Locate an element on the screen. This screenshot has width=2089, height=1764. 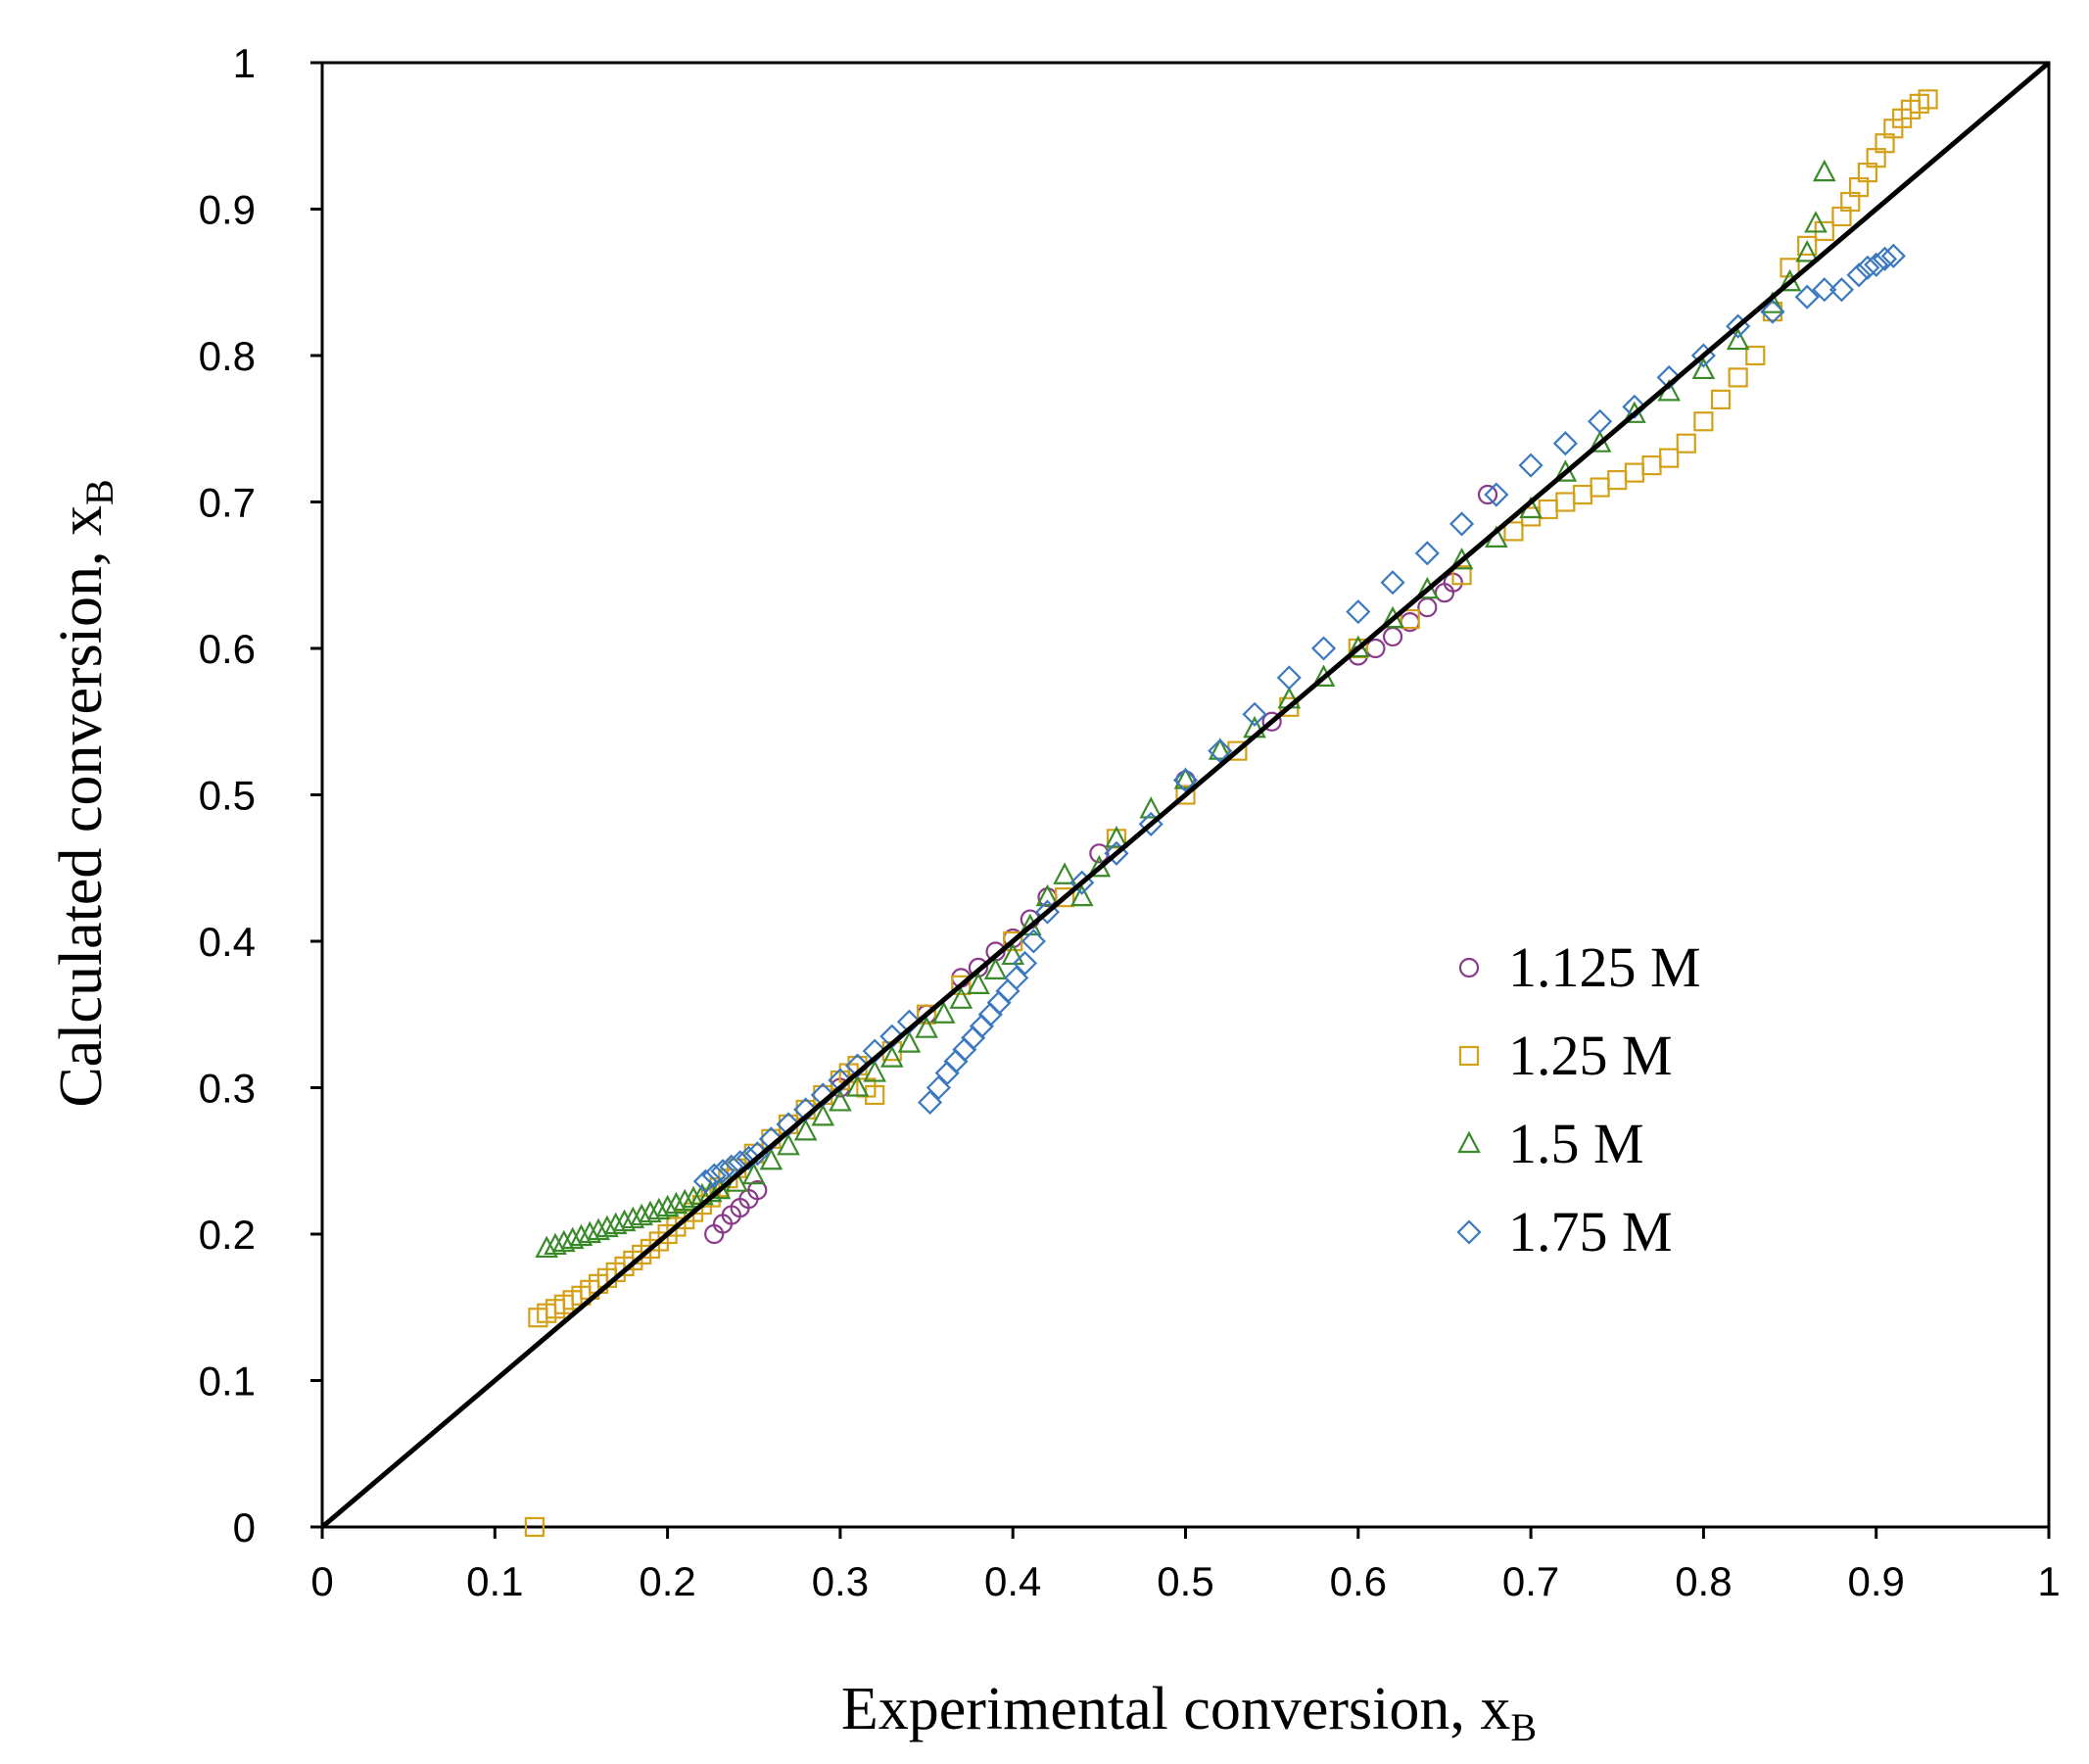
legend-item: 1.75 M is located at coordinates (1565, 1231).